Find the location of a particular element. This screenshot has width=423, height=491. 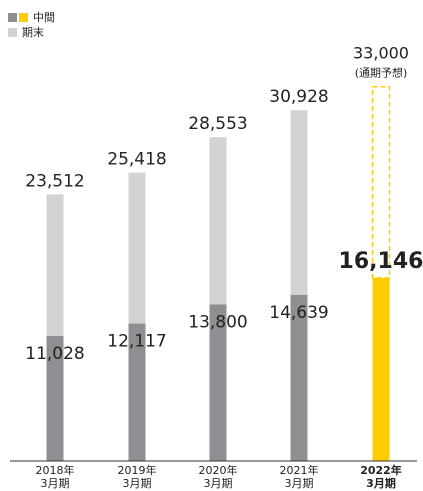

value-label-final-5: 33,000 is located at coordinates (381, 53).